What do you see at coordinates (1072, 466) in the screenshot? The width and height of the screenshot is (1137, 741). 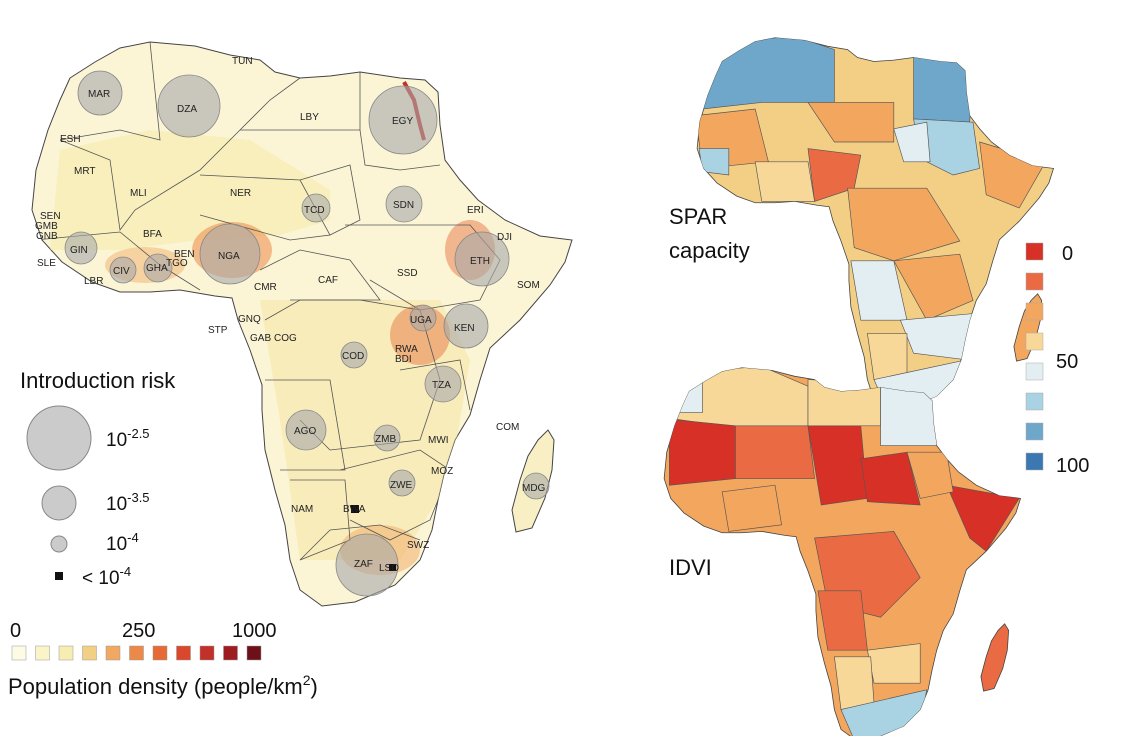 I see `score-label-100: 100` at bounding box center [1072, 466].